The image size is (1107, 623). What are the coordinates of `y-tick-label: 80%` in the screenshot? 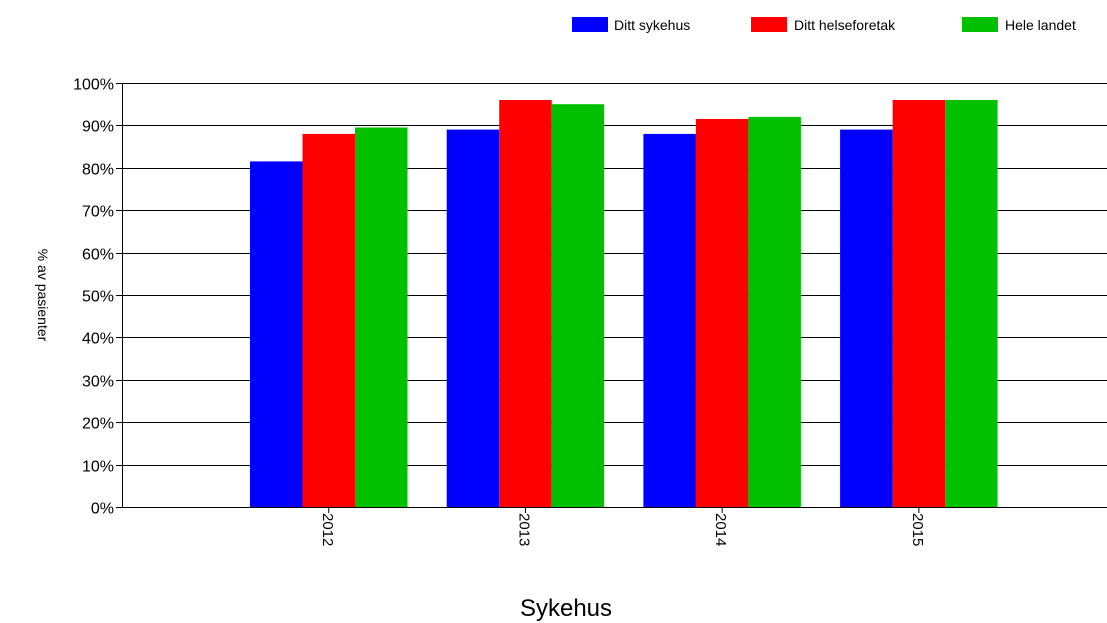 It's located at (98, 170).